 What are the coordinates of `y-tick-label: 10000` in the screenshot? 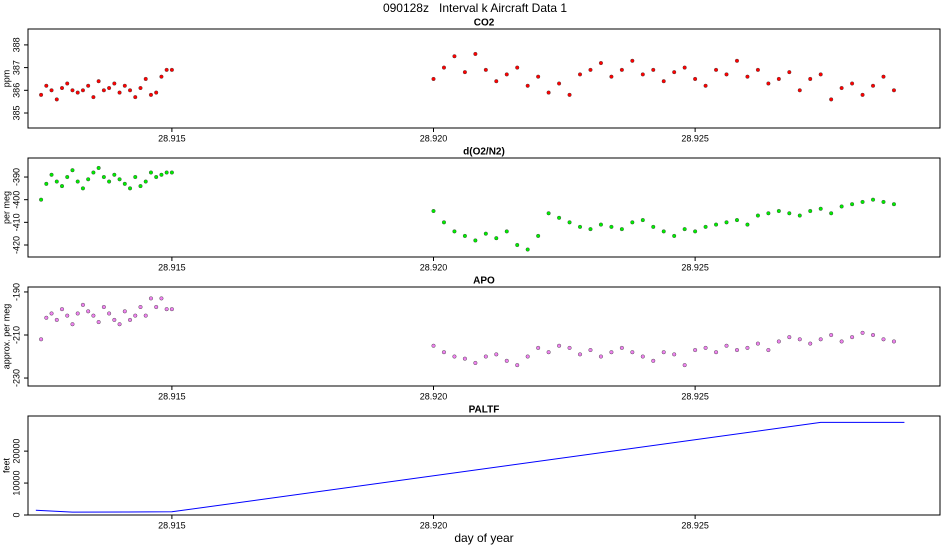 It's located at (16, 483).